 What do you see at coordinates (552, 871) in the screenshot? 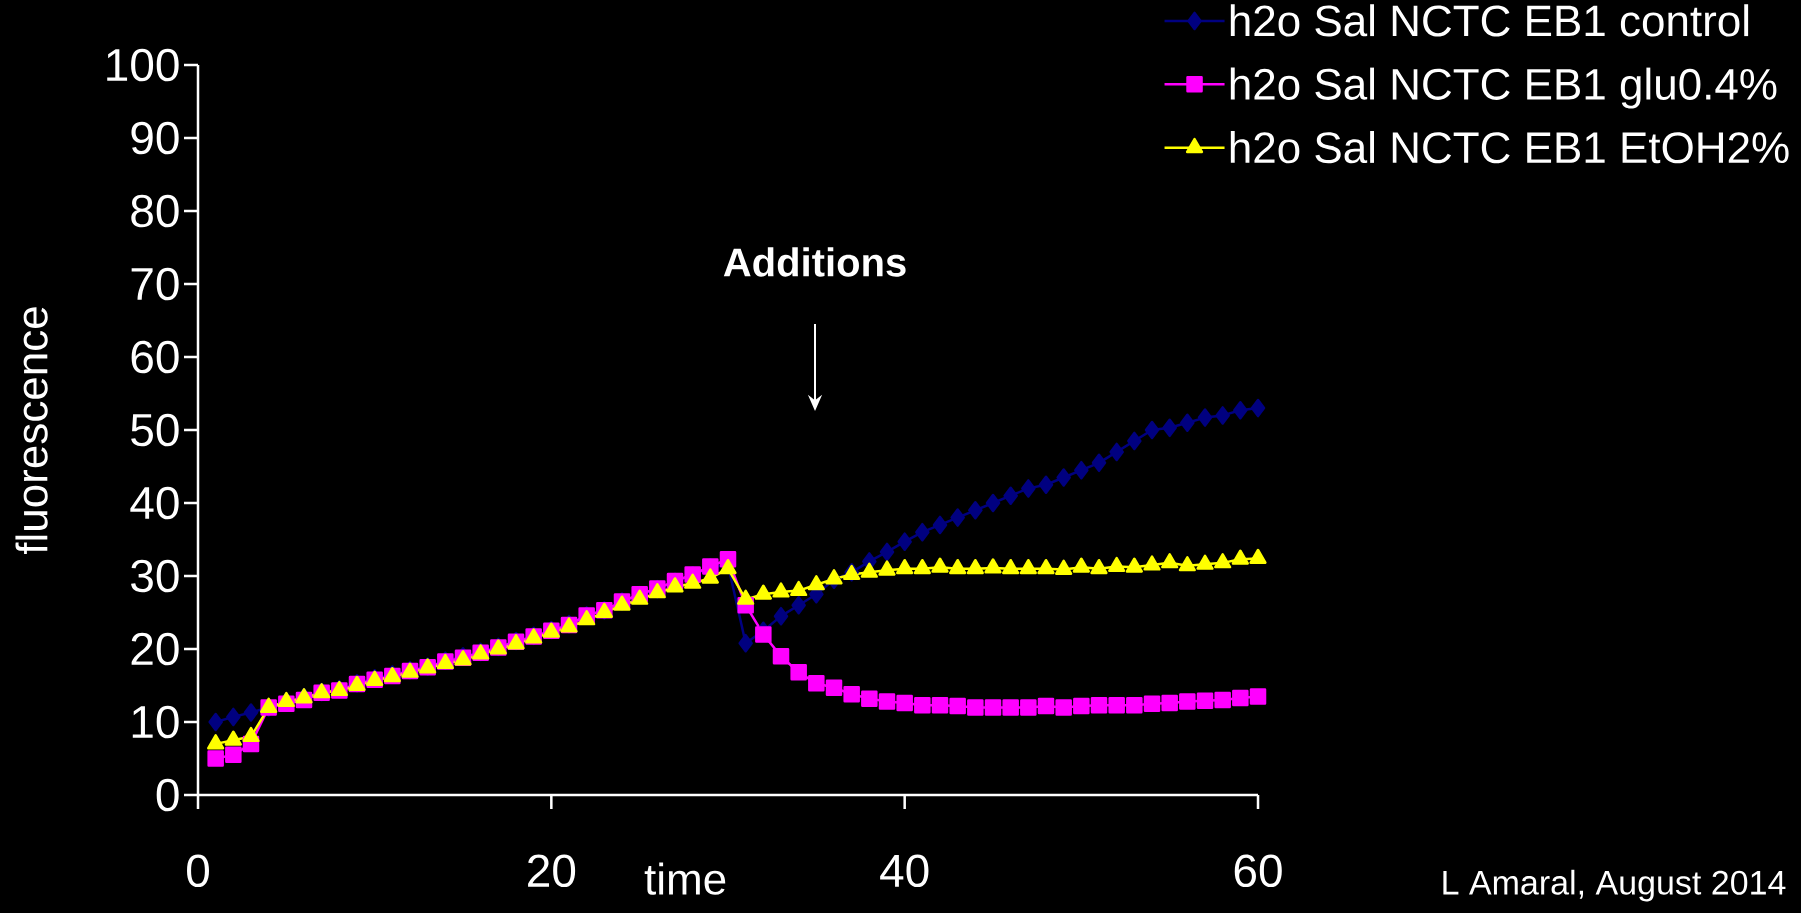
I see `x-tick-label: 20` at bounding box center [552, 871].